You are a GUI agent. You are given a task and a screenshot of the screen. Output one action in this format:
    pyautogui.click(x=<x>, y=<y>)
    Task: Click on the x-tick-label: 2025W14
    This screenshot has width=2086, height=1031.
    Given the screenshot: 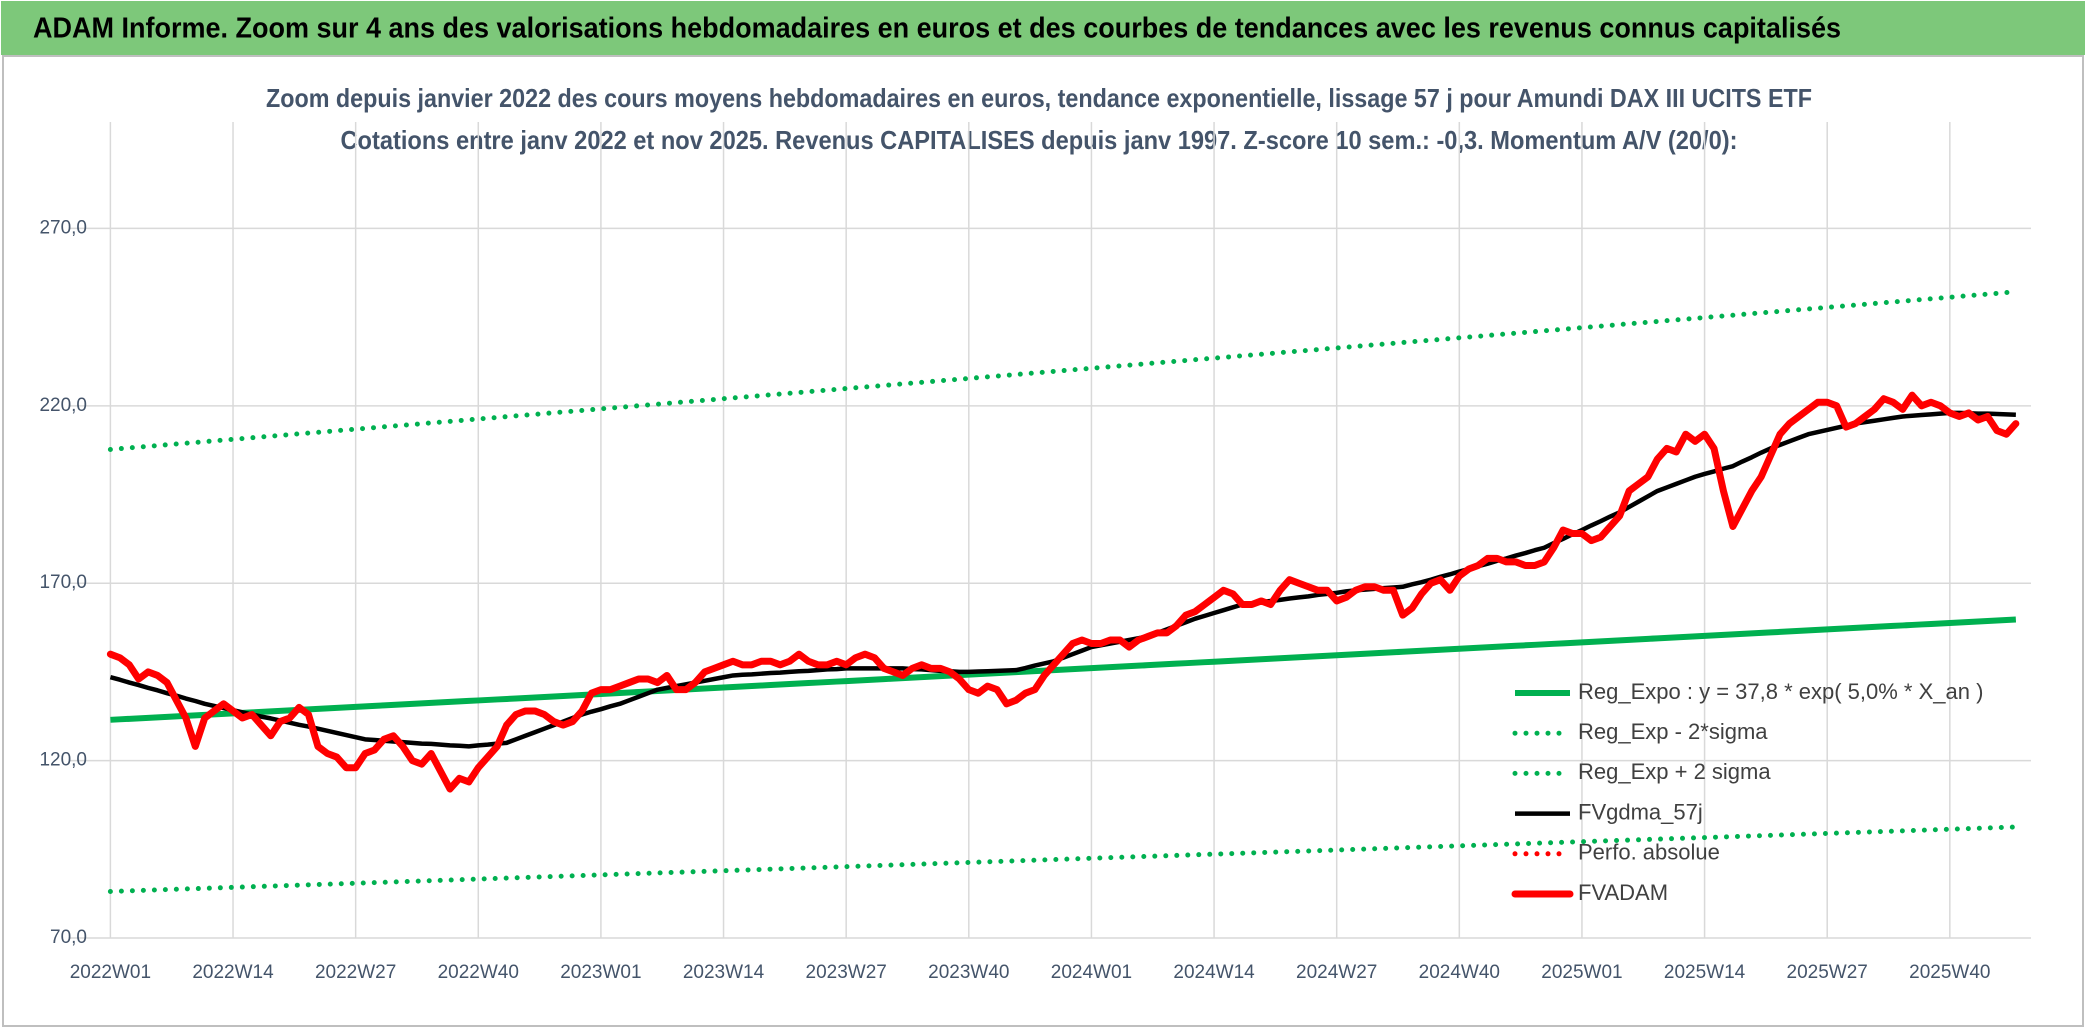 What is the action you would take?
    pyautogui.click(x=1705, y=972)
    